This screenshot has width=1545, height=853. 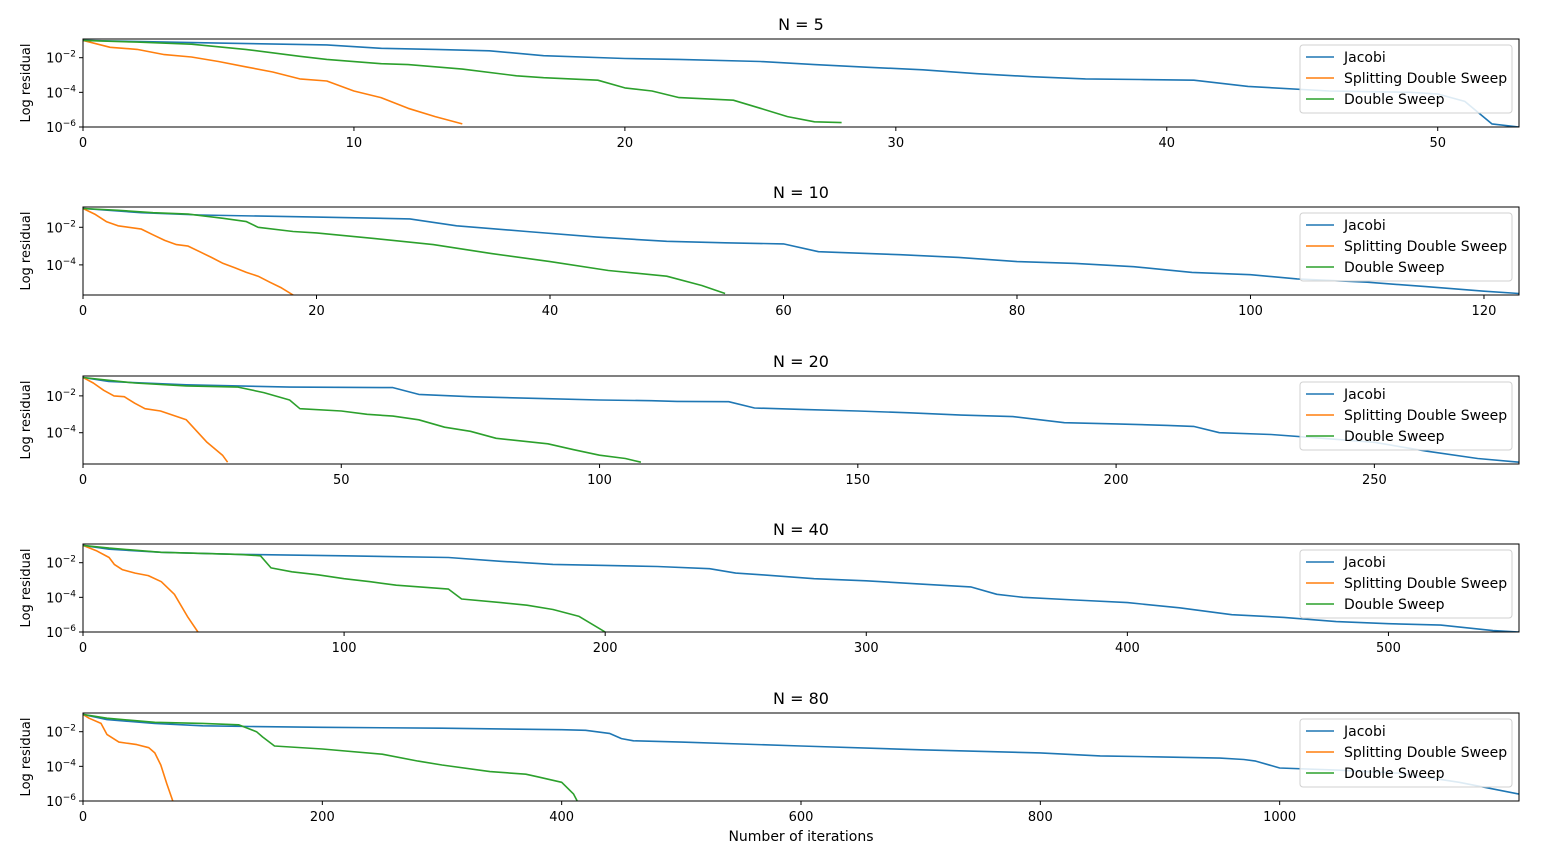 I want to click on x-tick-label: 120, so click(x=1484, y=311).